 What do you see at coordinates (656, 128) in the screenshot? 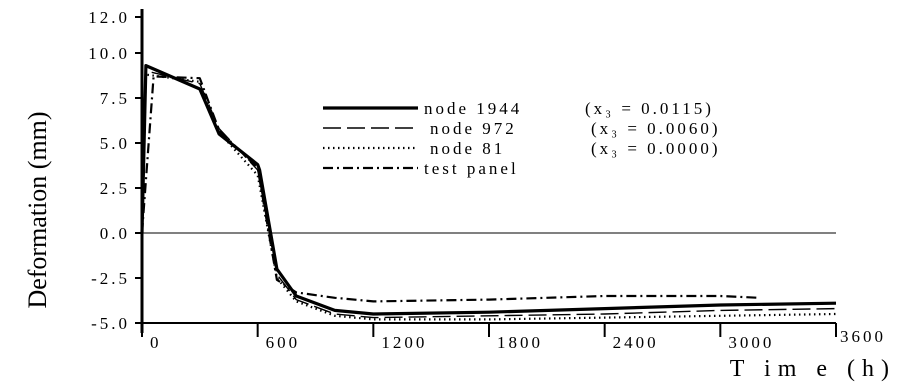
I see `legend-note-1: (x₃ = 0.0060)` at bounding box center [656, 128].